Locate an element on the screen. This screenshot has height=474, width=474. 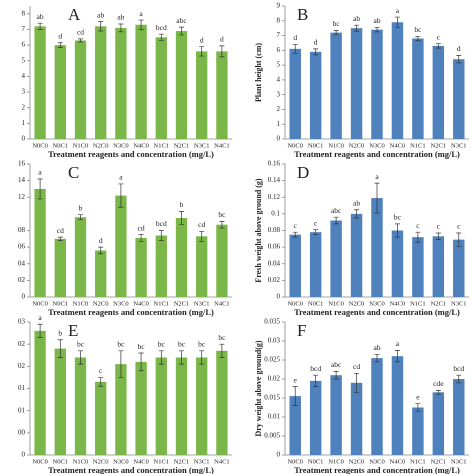
y-tick-label: 00 is located at coordinates (22, 432).